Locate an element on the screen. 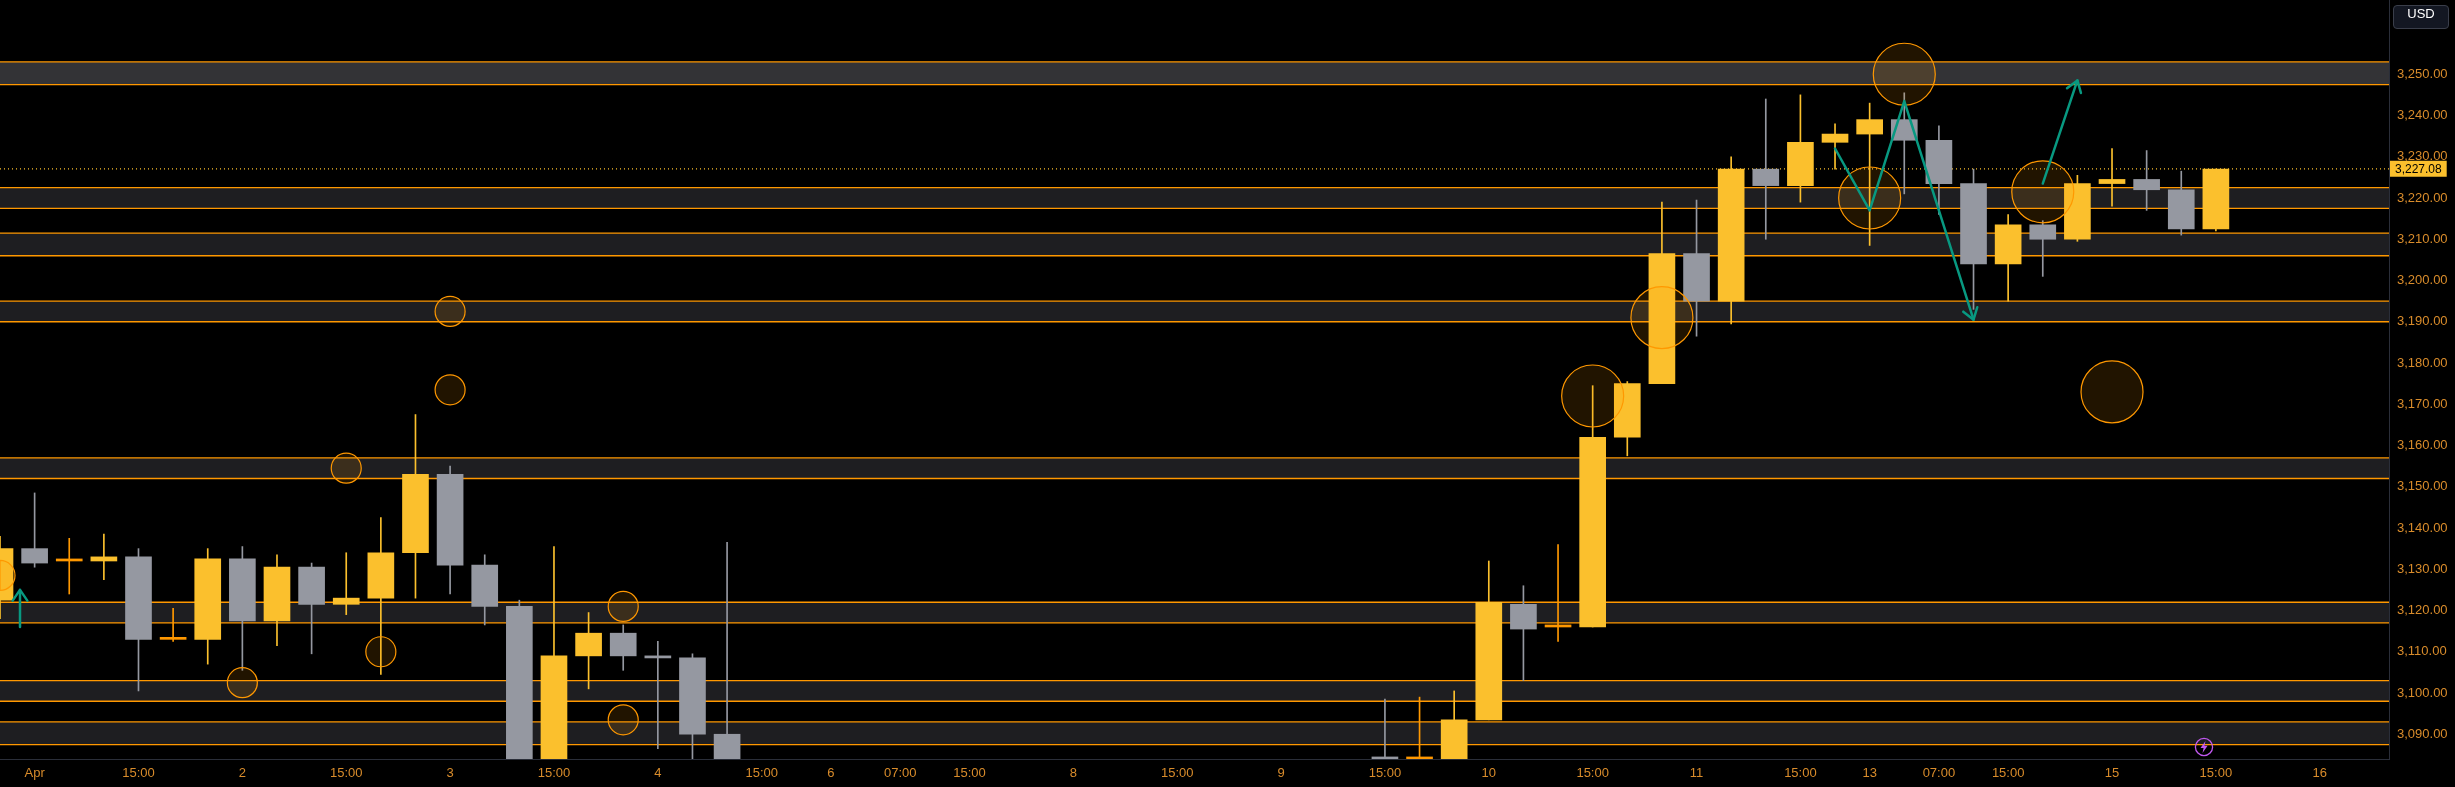 The width and height of the screenshot is (2455, 787). x-tick-label: 13 is located at coordinates (1869, 773).